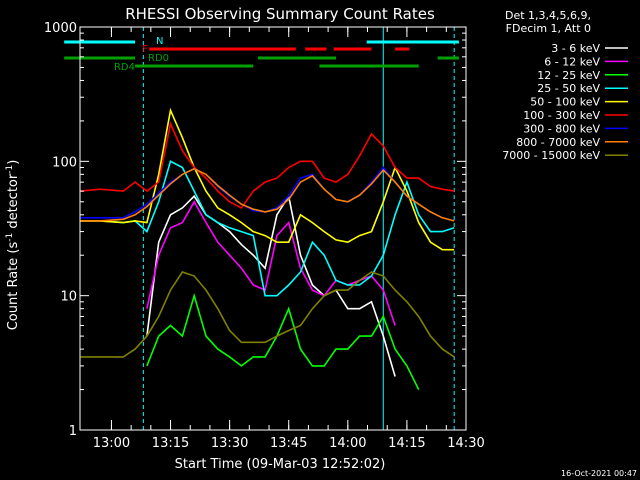  What do you see at coordinates (572, 61) in the screenshot?
I see `legend-label-1: 6 - 12 keV` at bounding box center [572, 61].